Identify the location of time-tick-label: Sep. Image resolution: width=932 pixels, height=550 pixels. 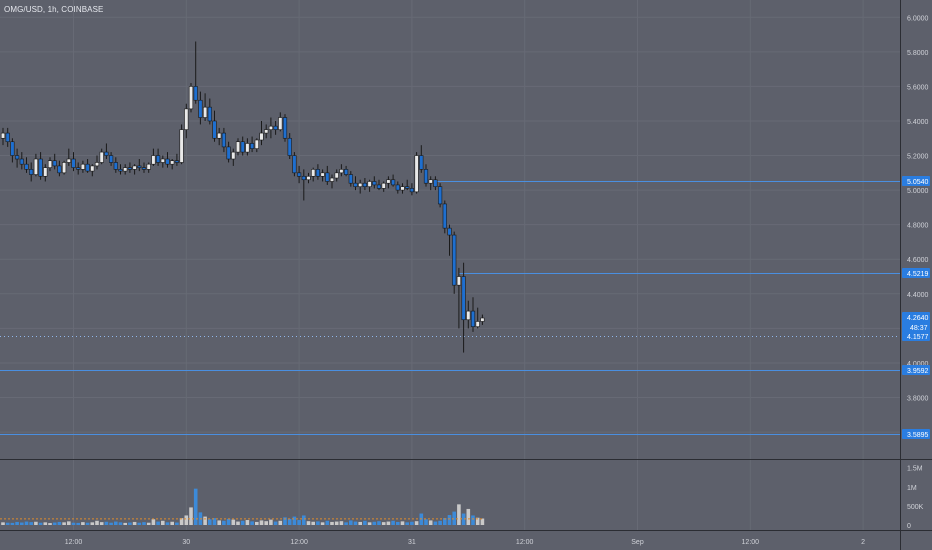
(637, 542).